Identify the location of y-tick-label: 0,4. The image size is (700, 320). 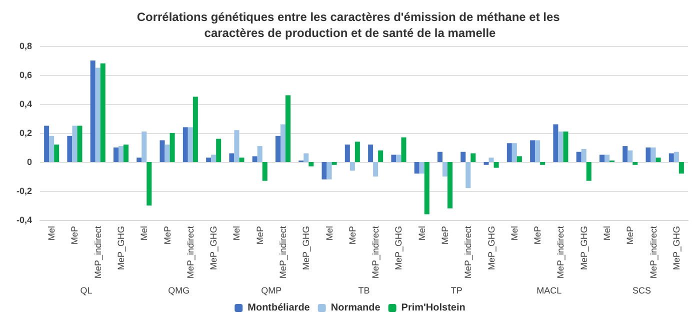
(25, 104).